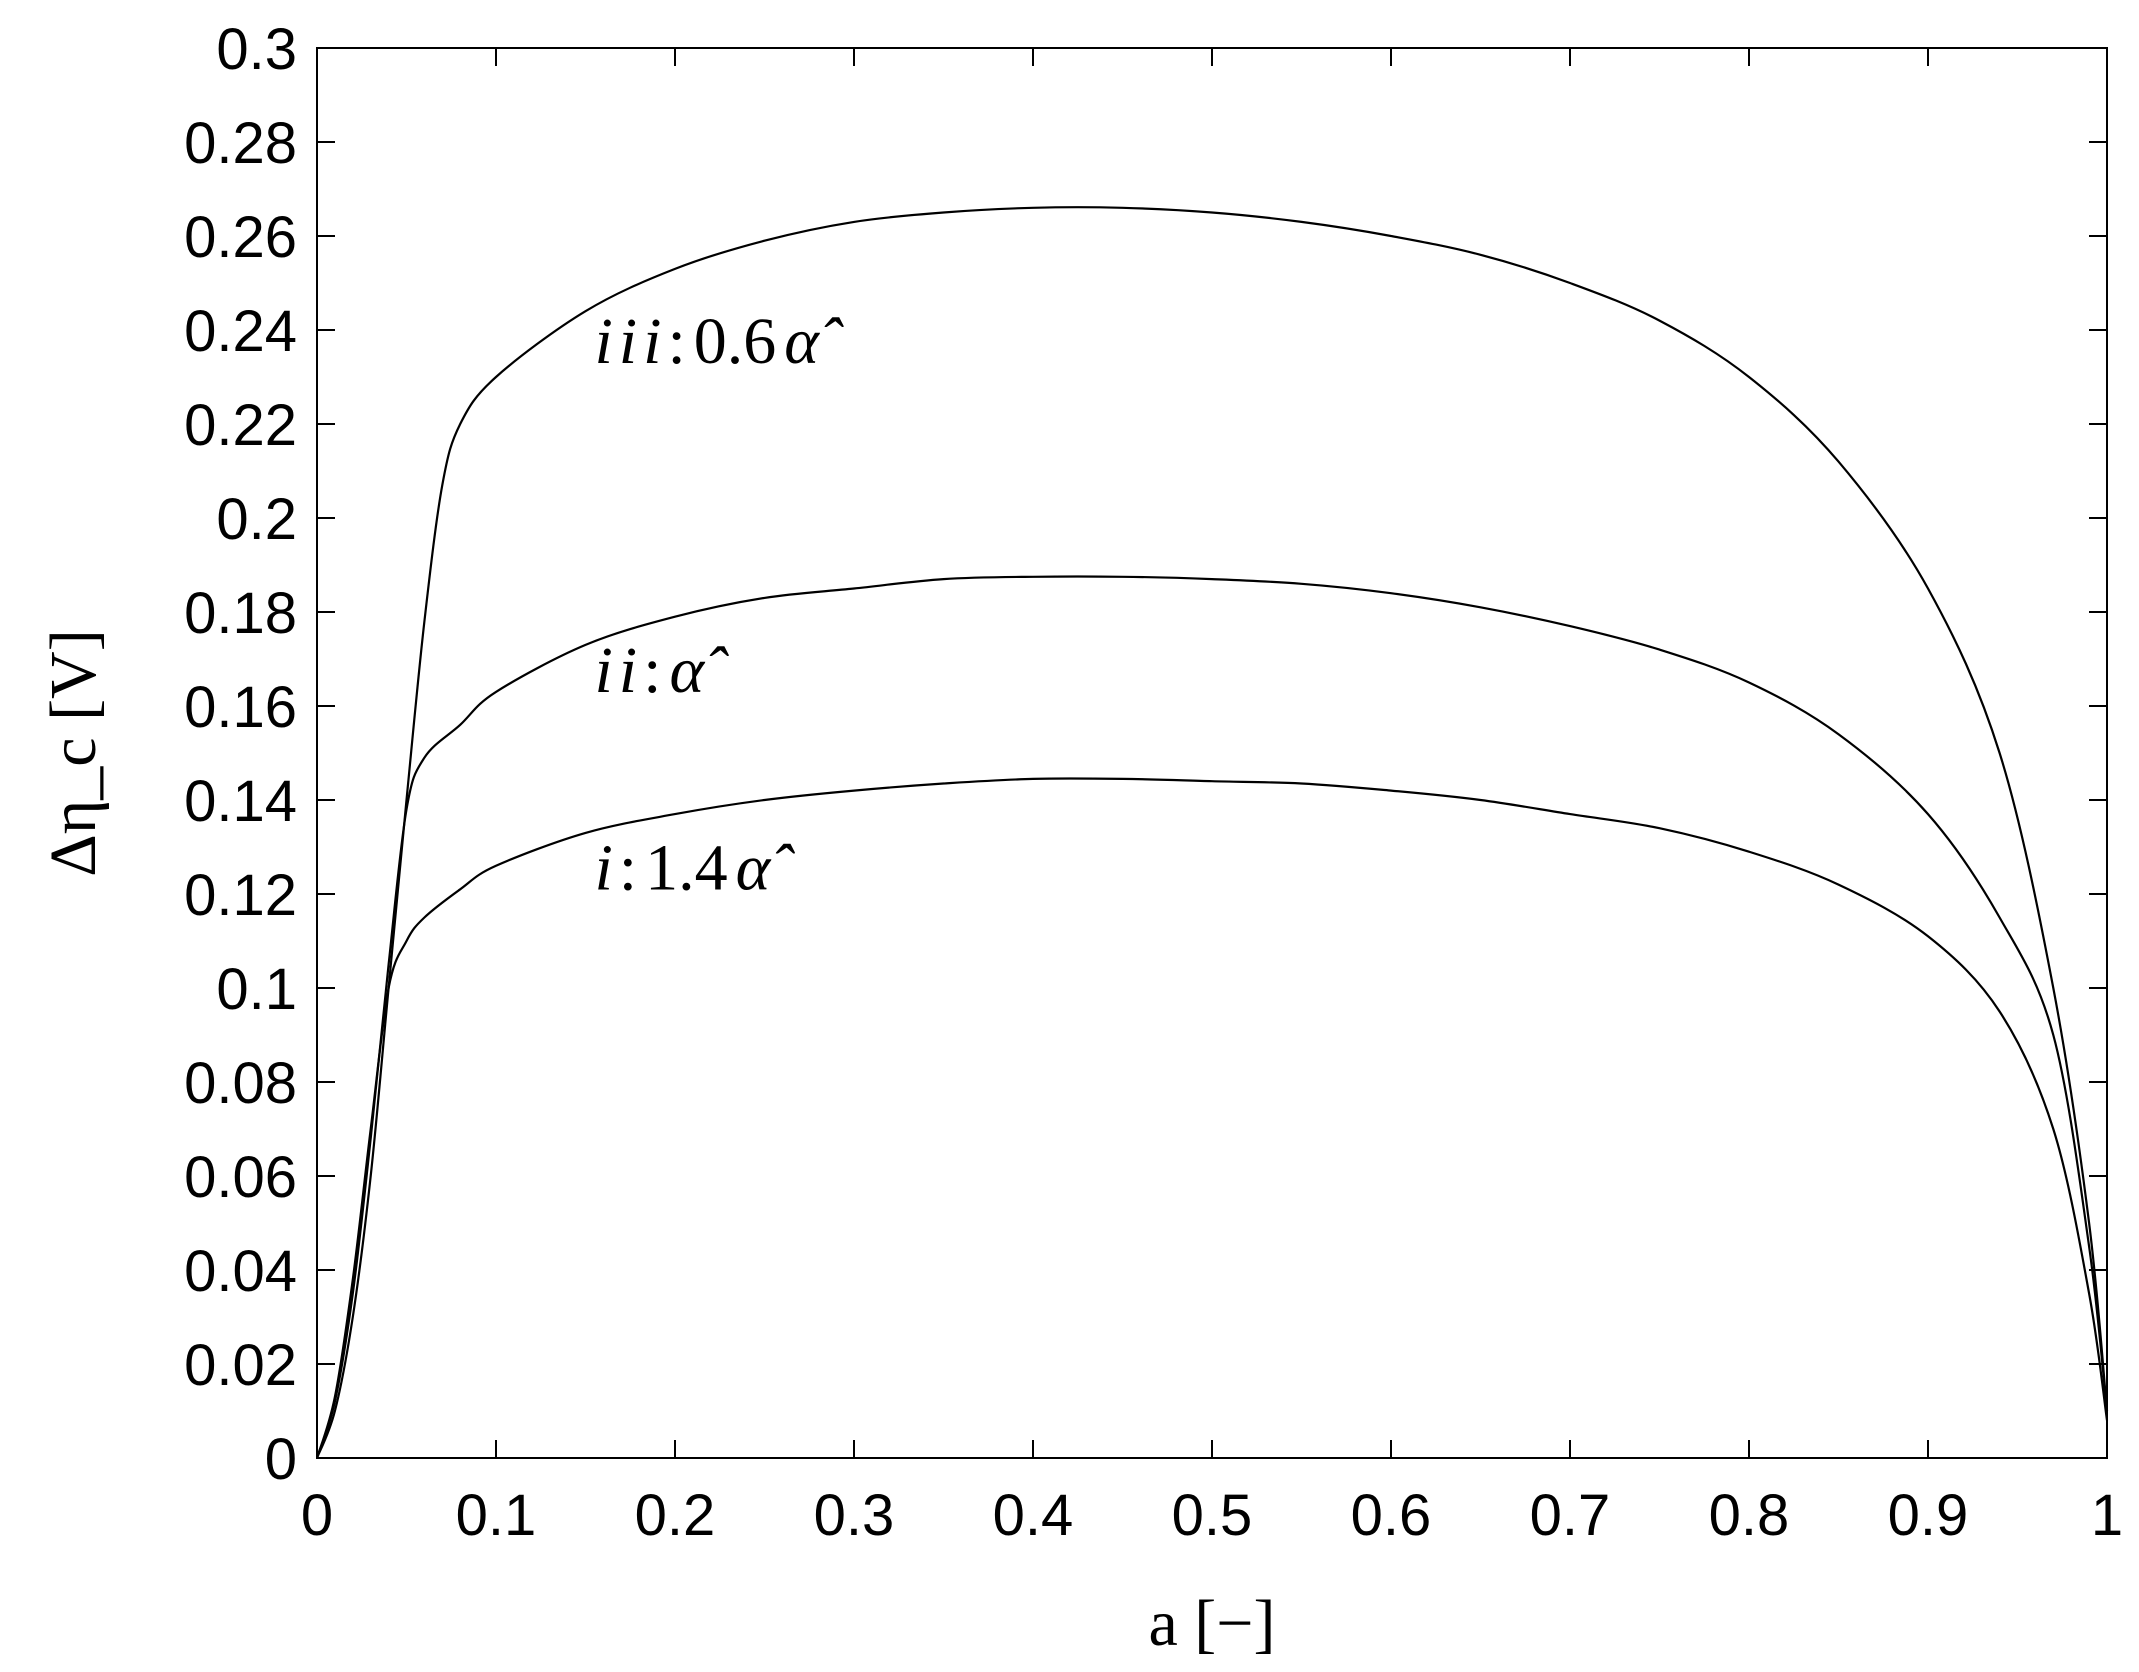 The height and width of the screenshot is (1672, 2139). What do you see at coordinates (735, 341) in the screenshot?
I see `annotation-factor: 0.6` at bounding box center [735, 341].